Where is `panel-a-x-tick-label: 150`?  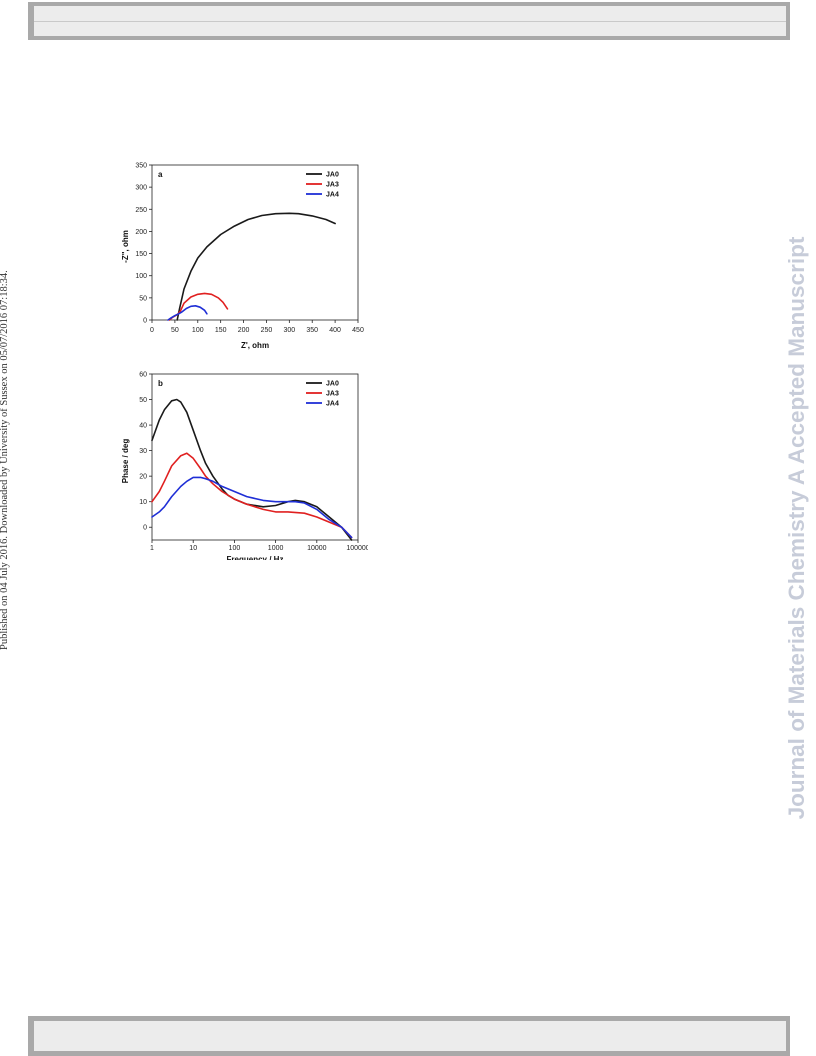 panel-a-x-tick-label: 150 is located at coordinates (221, 330).